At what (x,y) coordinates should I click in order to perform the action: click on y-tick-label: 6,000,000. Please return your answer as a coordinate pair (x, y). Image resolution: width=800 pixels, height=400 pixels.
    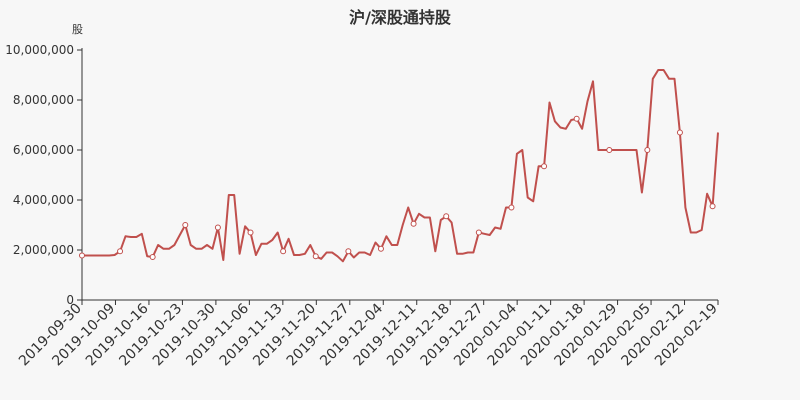
    Looking at the image, I should click on (43, 150).